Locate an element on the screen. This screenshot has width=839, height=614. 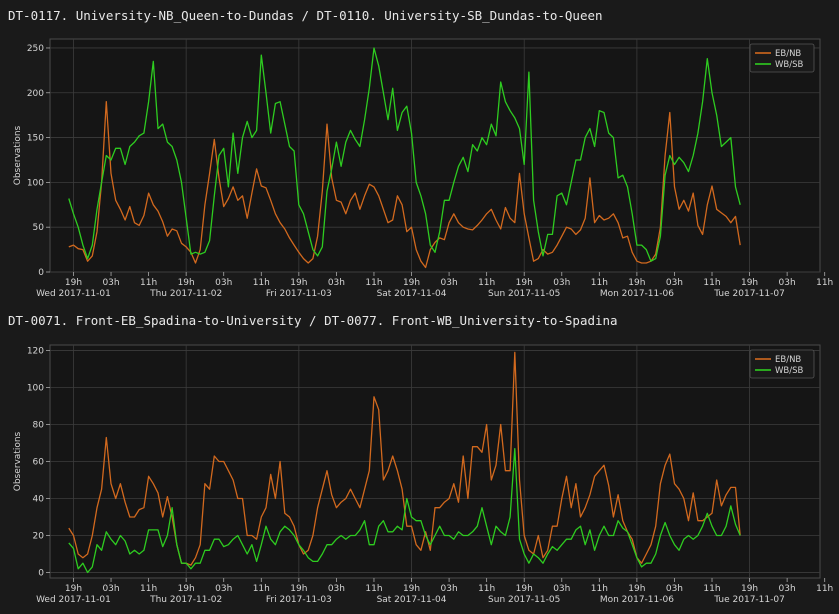
y-tick-label: 250 is located at coordinates (35, 49).